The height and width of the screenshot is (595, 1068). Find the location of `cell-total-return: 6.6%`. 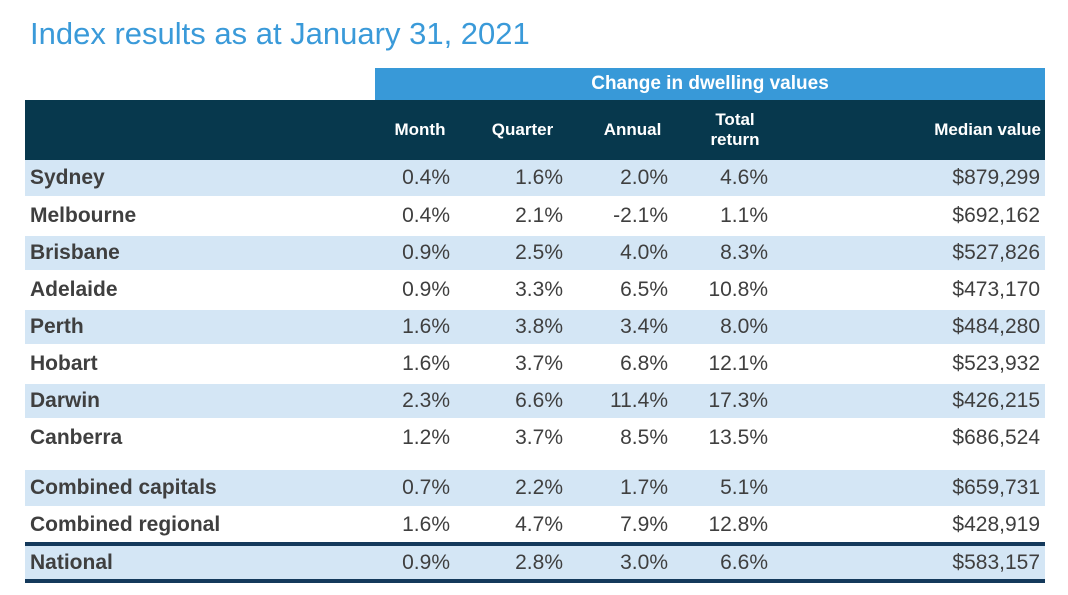

cell-total-return: 6.6% is located at coordinates (735, 562).